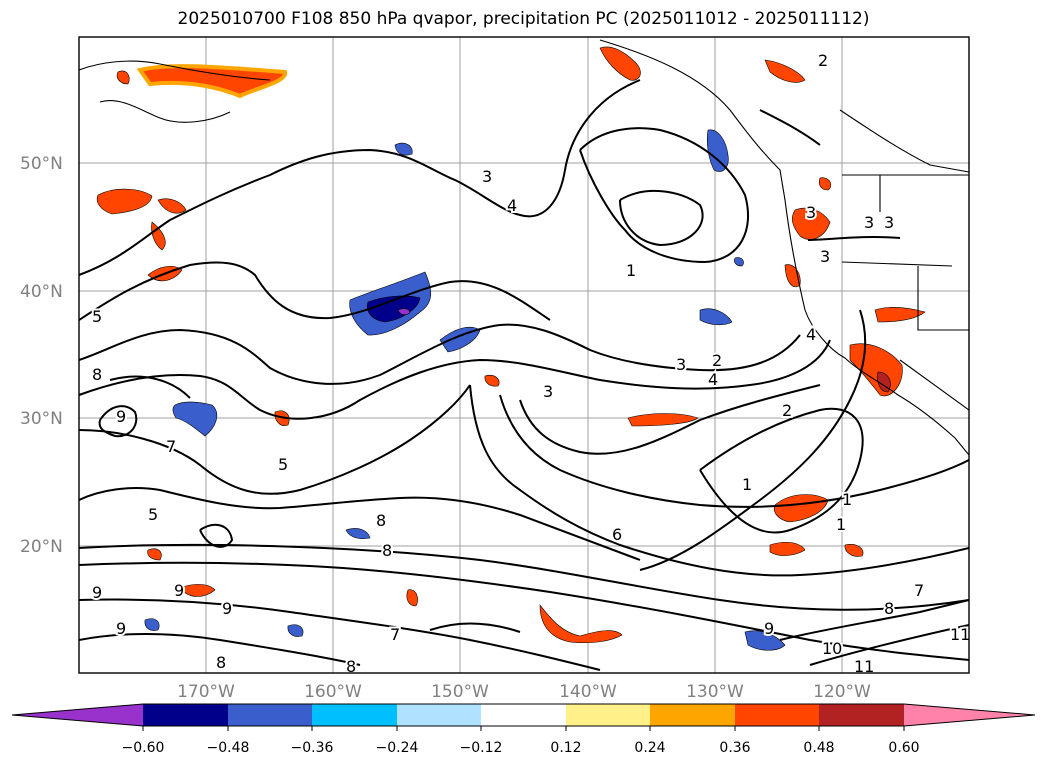  What do you see at coordinates (649, 748) in the screenshot?
I see `colorbar-tick-label: 0.24` at bounding box center [649, 748].